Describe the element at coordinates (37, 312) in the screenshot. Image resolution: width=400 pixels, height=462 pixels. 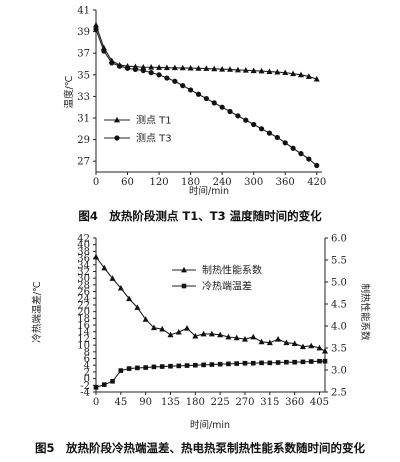
I see `c2-ylabel: 冷热端温差/℃` at that location.